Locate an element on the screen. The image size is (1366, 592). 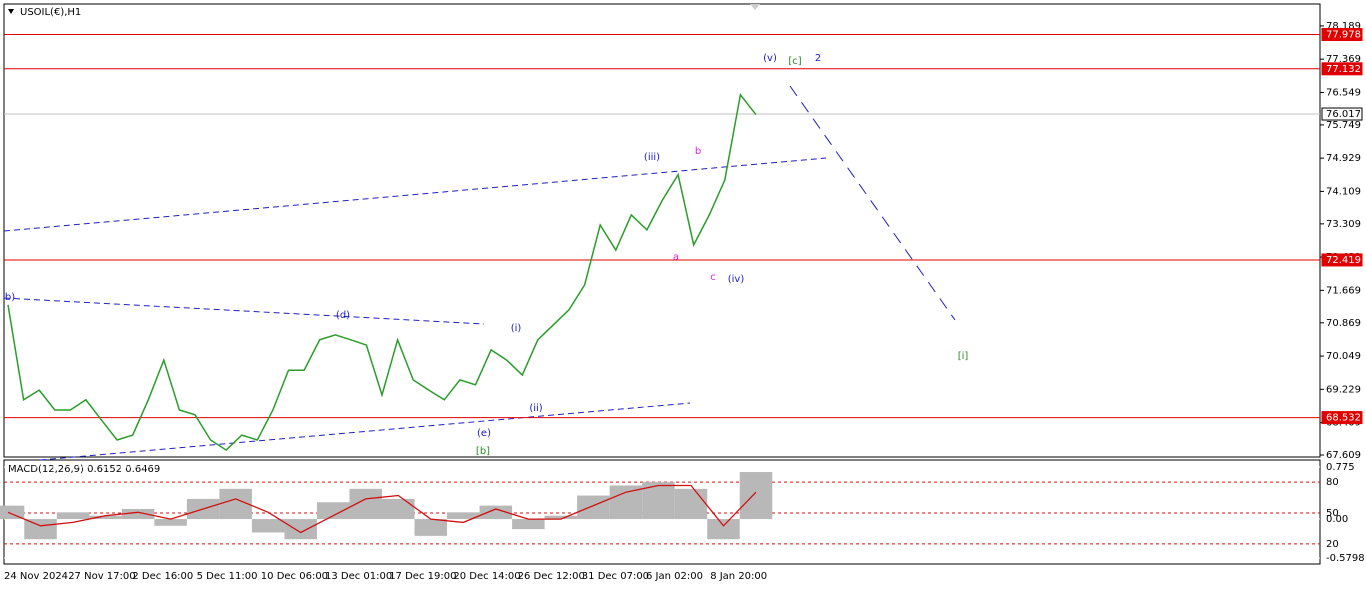
level-label: 77.132 is located at coordinates (1343, 69).